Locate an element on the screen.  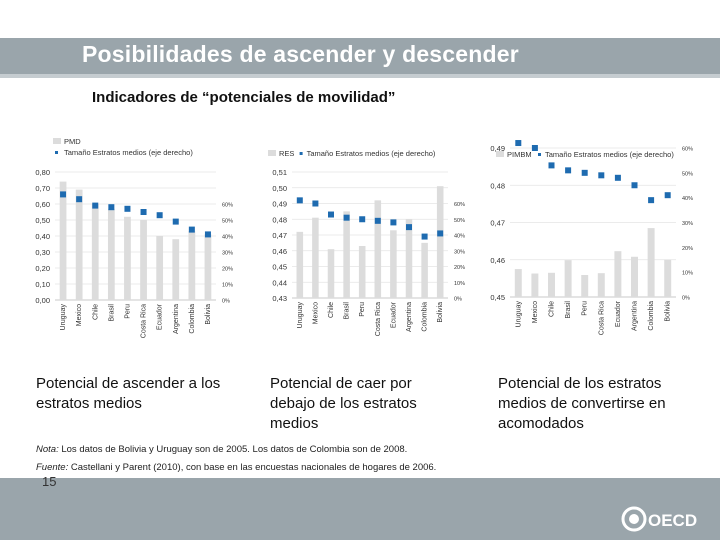
y-tick-label: 0,40 is located at coordinates (42, 236).